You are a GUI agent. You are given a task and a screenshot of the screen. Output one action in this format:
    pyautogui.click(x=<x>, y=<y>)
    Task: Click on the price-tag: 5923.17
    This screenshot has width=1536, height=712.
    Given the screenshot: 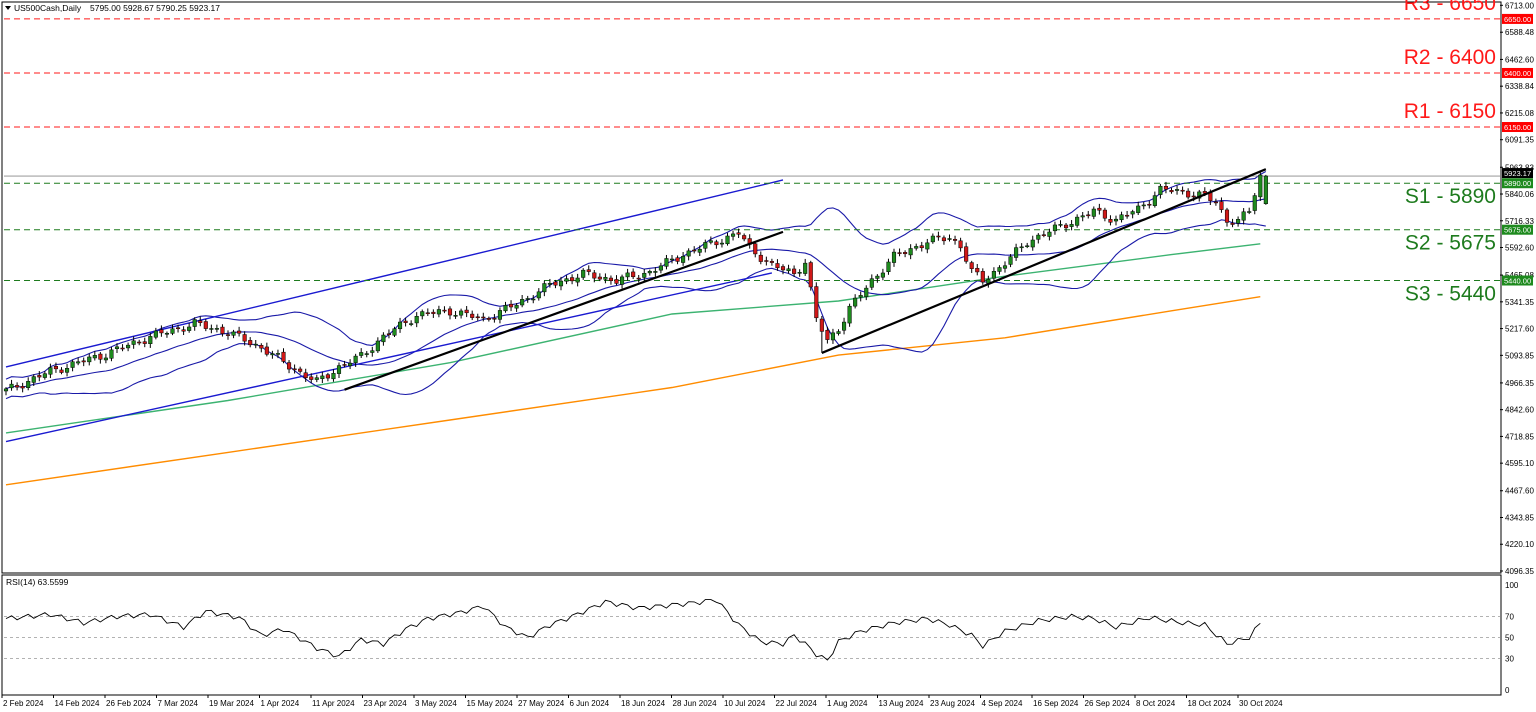 What is the action you would take?
    pyautogui.click(x=1517, y=173)
    